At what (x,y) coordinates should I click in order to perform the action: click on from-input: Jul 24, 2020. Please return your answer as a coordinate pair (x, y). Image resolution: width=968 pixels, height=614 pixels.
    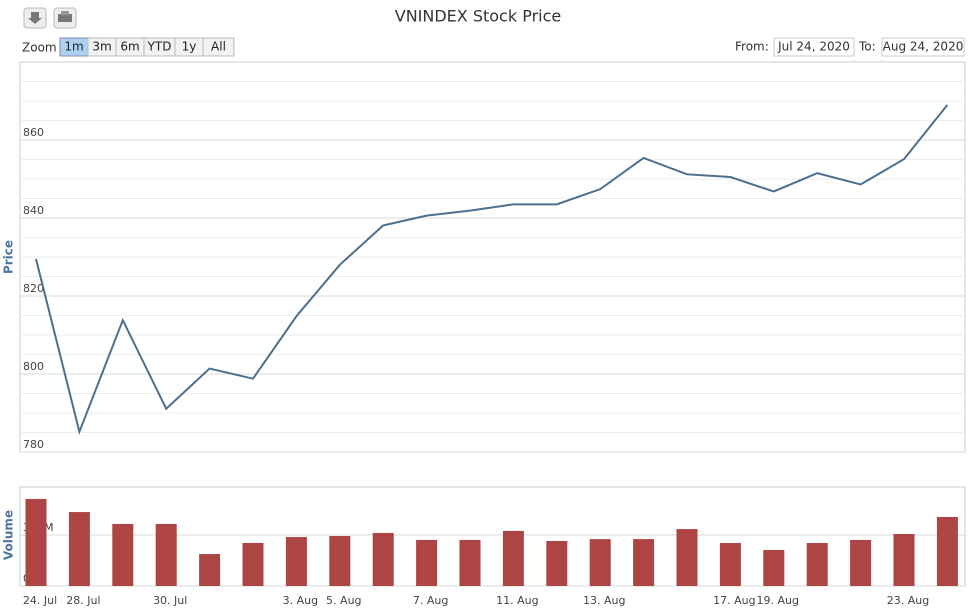
    Looking at the image, I should click on (814, 47).